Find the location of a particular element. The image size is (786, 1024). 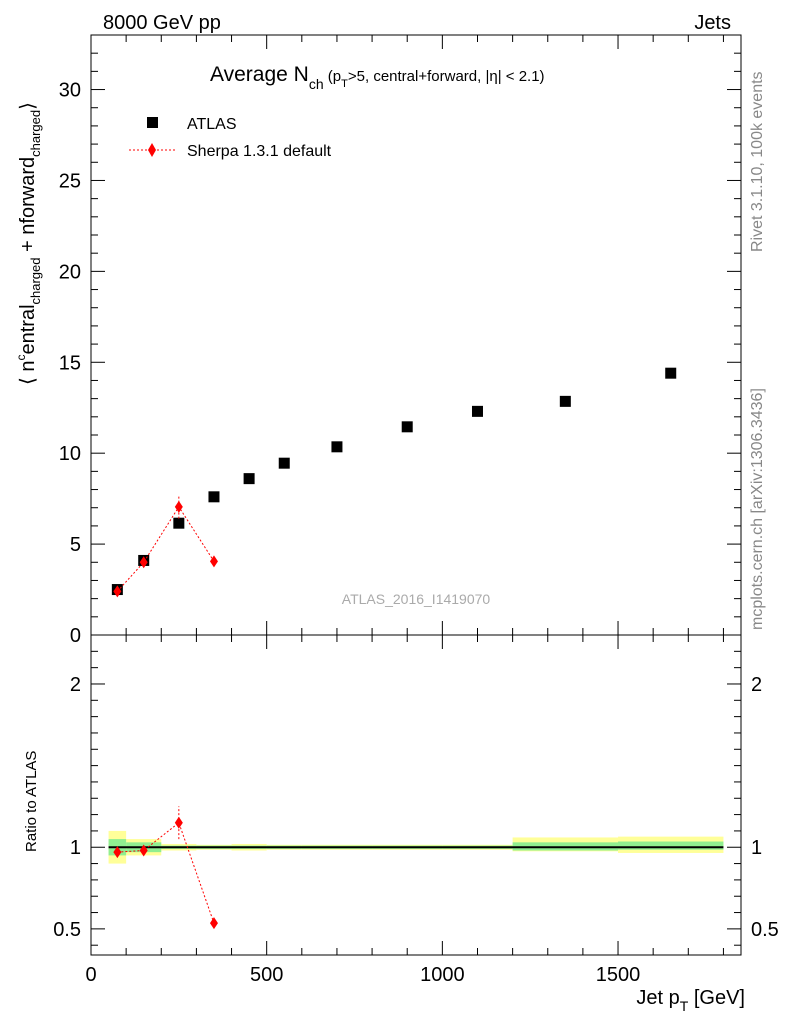

sherpa-line is located at coordinates (165, 548).